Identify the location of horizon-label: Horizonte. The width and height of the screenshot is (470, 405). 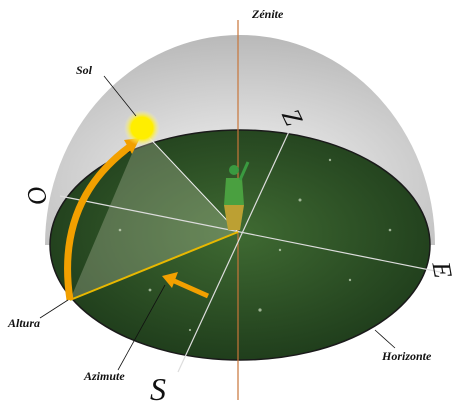
(406, 356).